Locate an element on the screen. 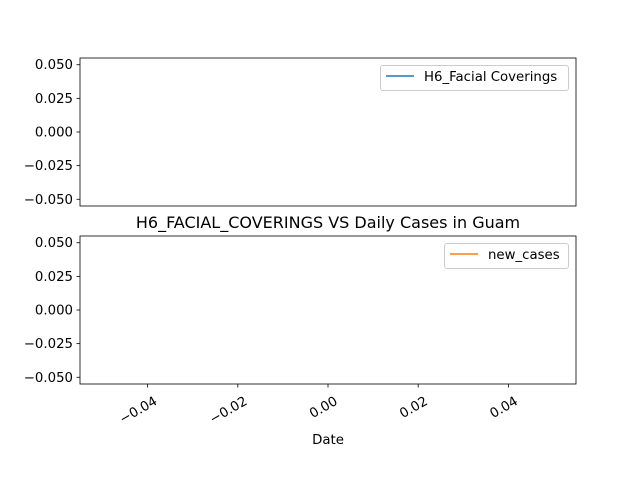  top-y-tick-label: −0.050 is located at coordinates (48, 200).